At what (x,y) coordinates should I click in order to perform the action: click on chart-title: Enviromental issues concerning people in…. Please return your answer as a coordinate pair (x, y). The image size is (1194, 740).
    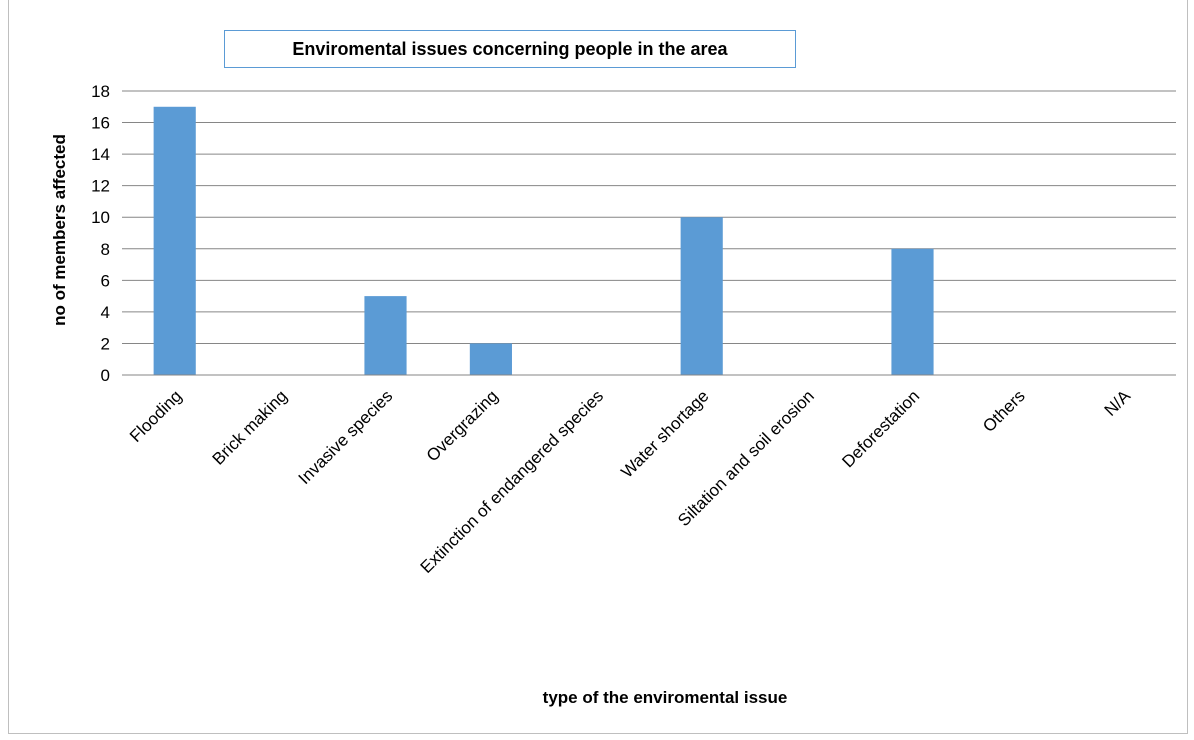
    Looking at the image, I should click on (510, 48).